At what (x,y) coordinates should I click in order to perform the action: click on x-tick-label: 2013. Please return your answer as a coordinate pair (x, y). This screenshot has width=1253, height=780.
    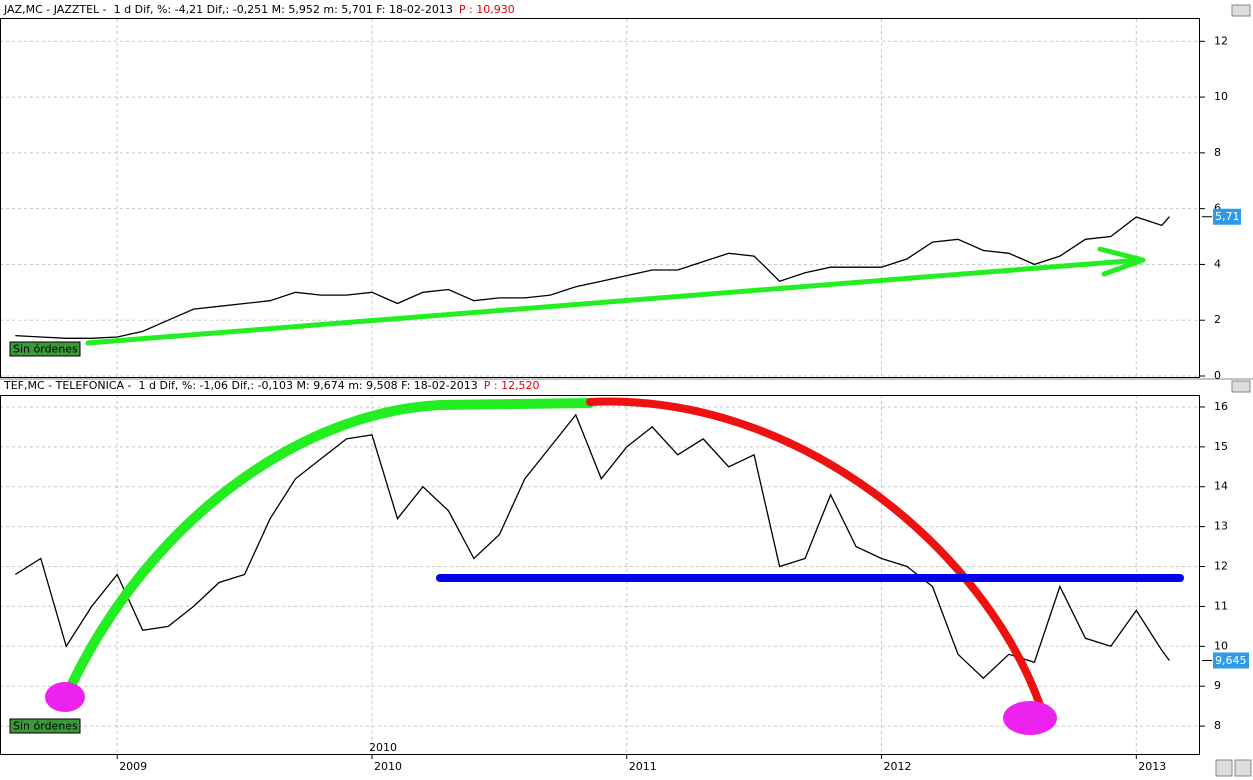
    Looking at the image, I should click on (1152, 766).